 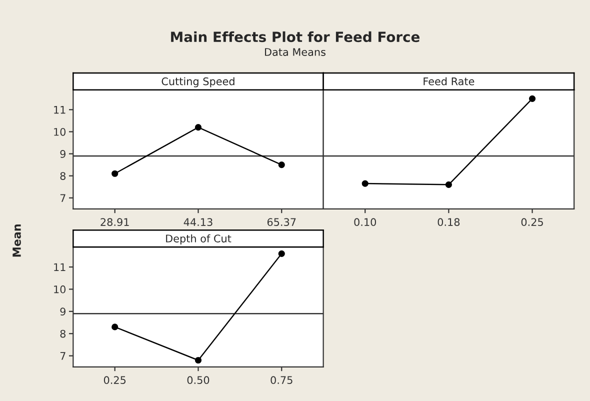 What do you see at coordinates (198, 82) in the screenshot?
I see `chart-title: Cutting Speed` at bounding box center [198, 82].